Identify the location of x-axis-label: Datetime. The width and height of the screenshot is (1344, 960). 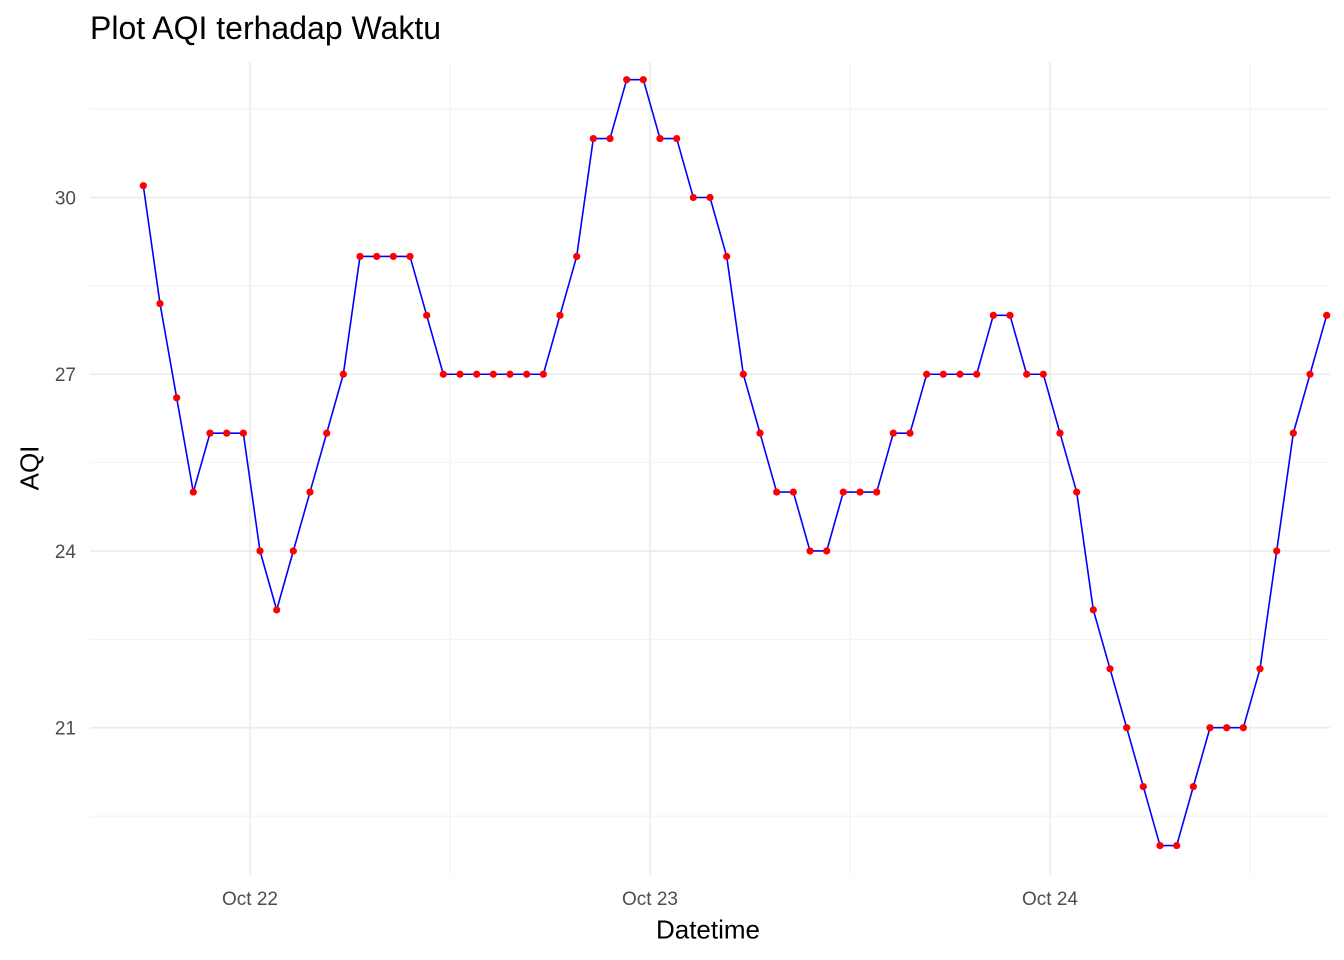
(708, 929).